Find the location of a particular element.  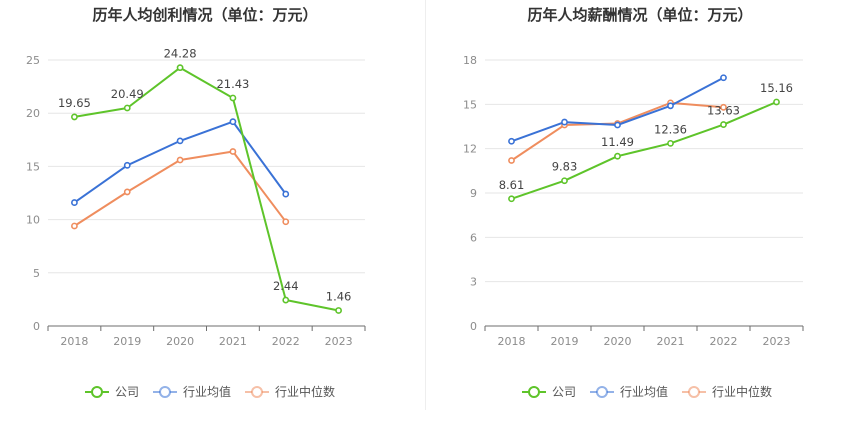

salary-y-tick-label: 12 is located at coordinates (470, 149).